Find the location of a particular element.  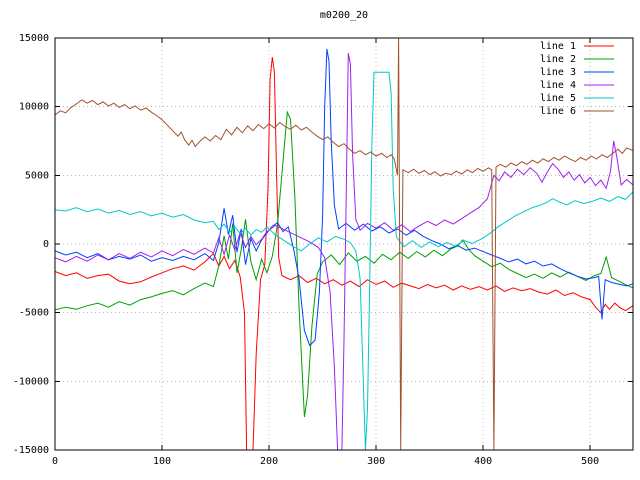

x-tick-label: 500 is located at coordinates (590, 461).